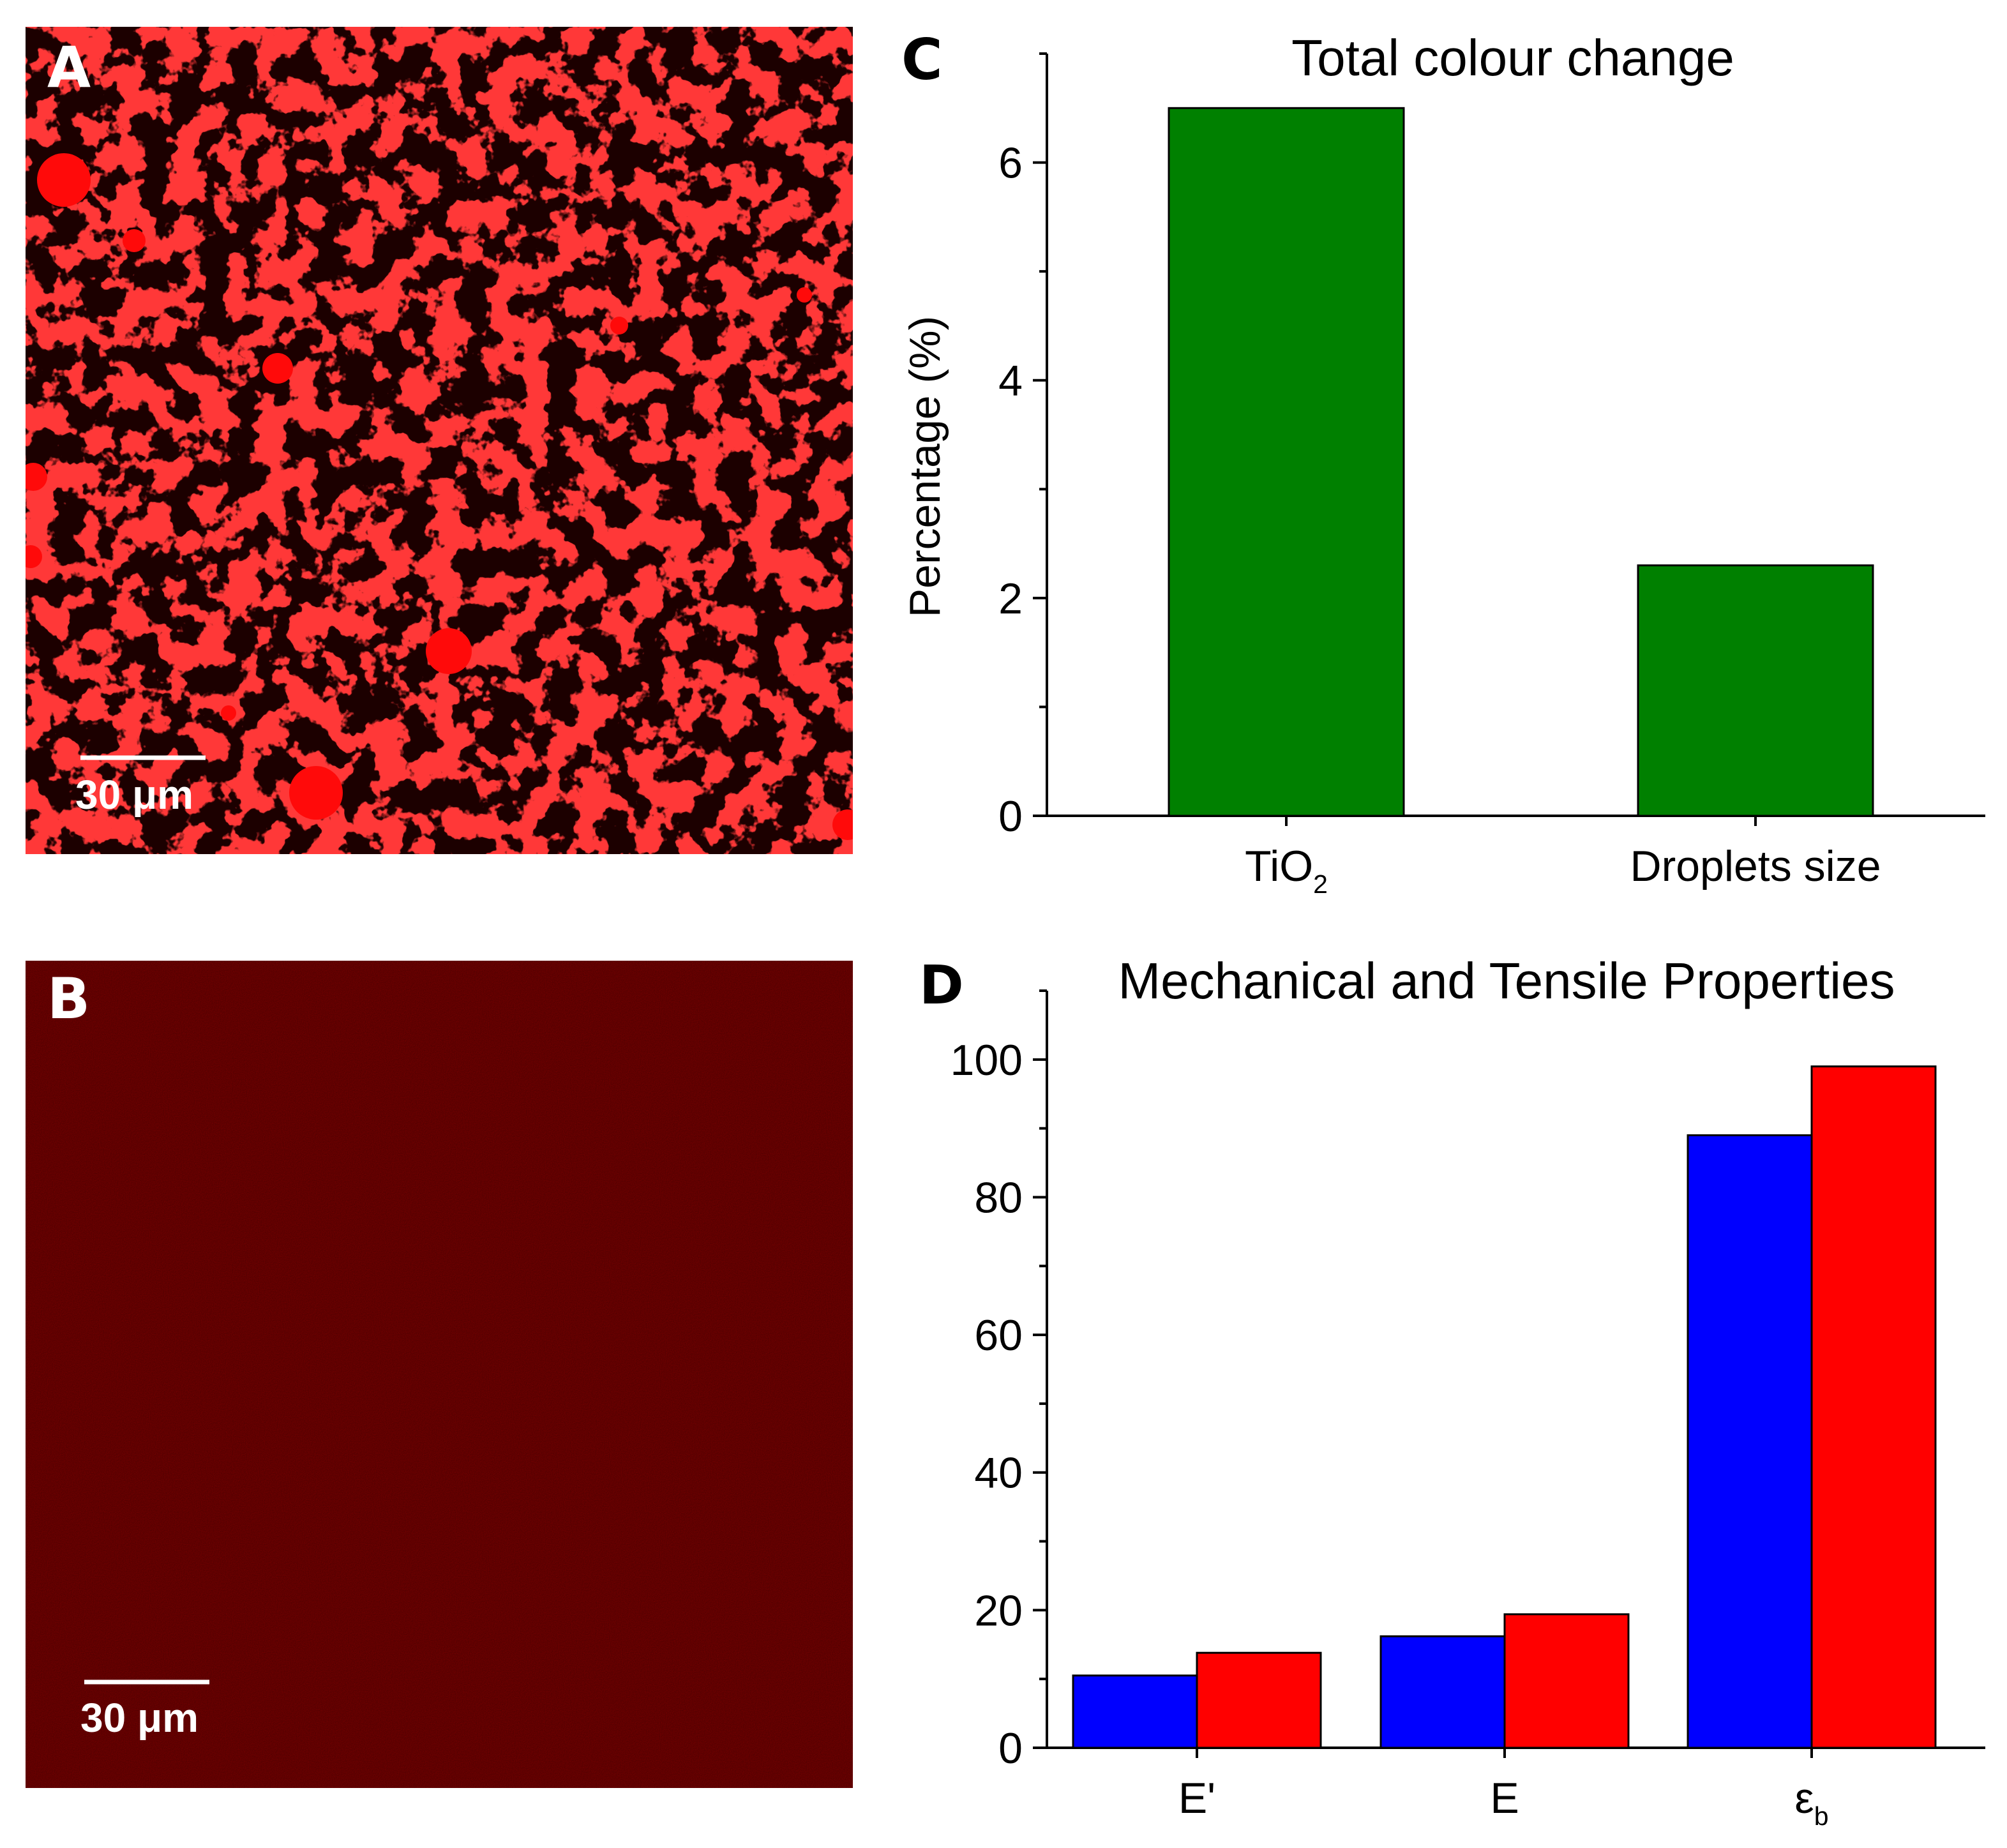 Image resolution: width=2007 pixels, height=1848 pixels. Describe the element at coordinates (1196, 1798) in the screenshot. I see `x-tick-label: E'` at that location.